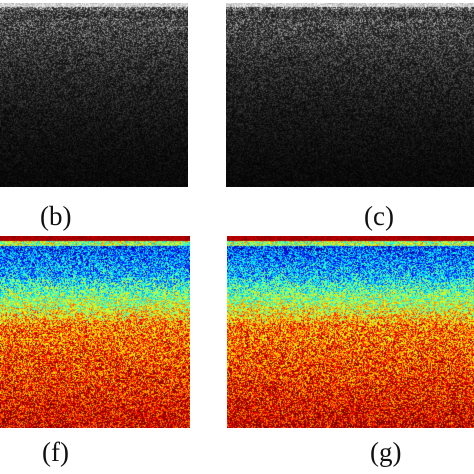 The height and width of the screenshot is (474, 474). I want to click on panel-b-label: (b), so click(56, 216).